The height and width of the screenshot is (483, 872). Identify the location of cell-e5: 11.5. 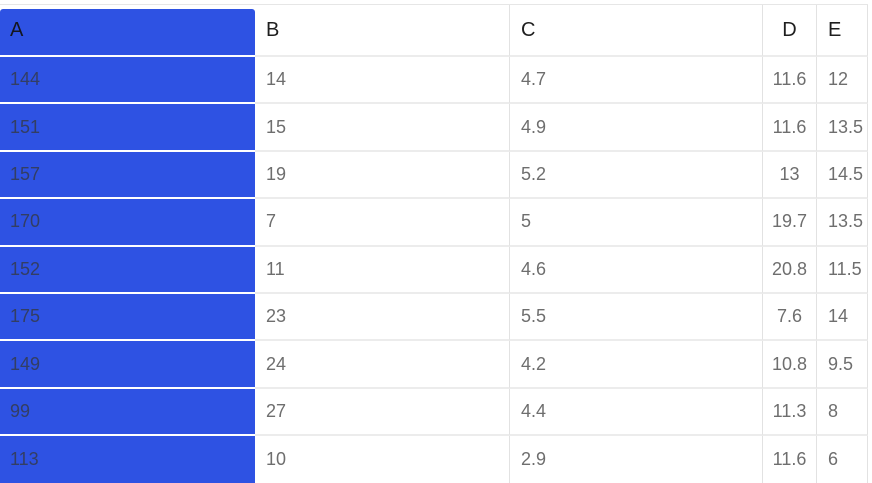
(842, 270).